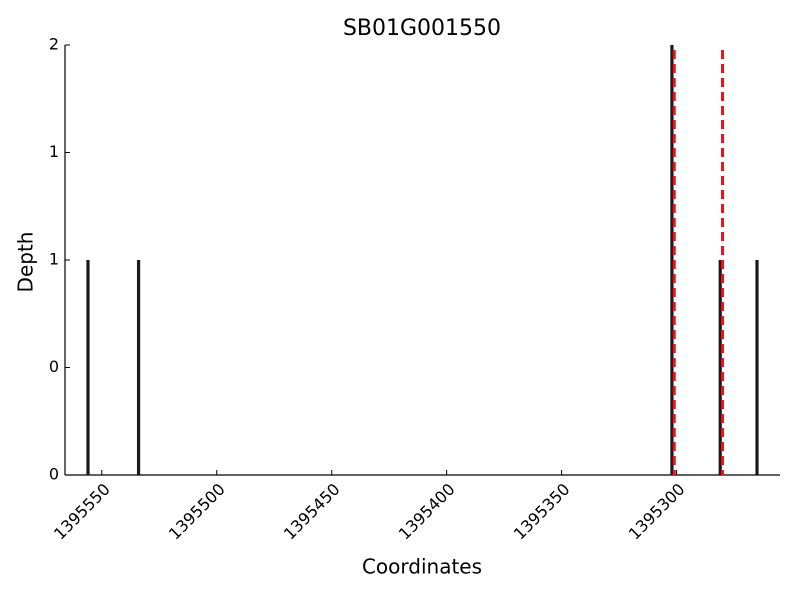 This screenshot has height=600, width=800. I want to click on y-tick-label: 2, so click(54, 44).